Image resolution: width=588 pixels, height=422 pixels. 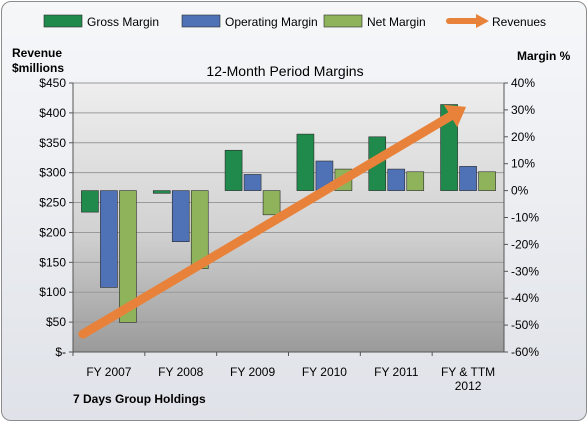 What do you see at coordinates (523, 137) in the screenshot?
I see `right-tick-label: 20%` at bounding box center [523, 137].